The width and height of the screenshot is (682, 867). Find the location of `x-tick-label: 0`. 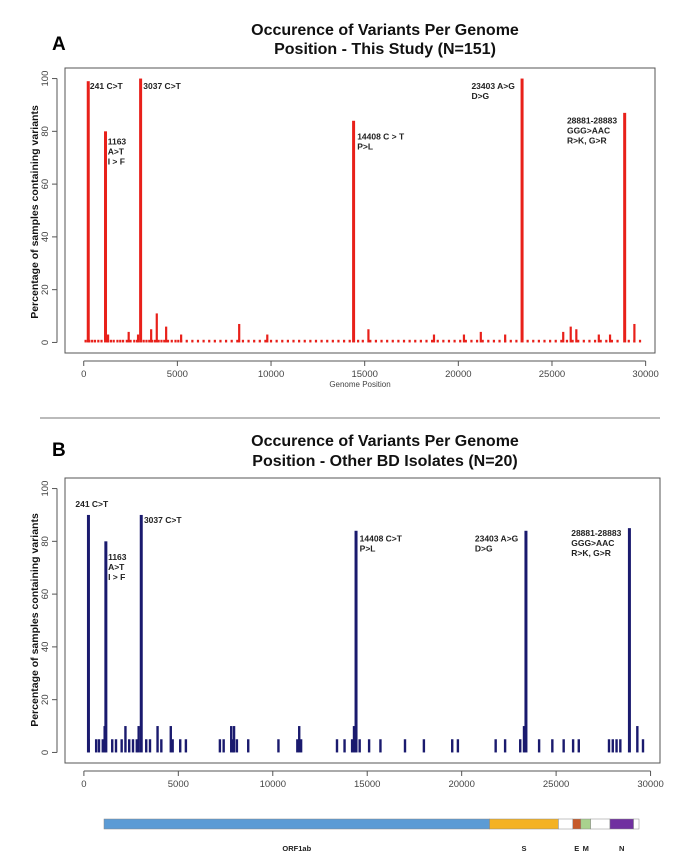

x-tick-label: 0 is located at coordinates (83, 374).